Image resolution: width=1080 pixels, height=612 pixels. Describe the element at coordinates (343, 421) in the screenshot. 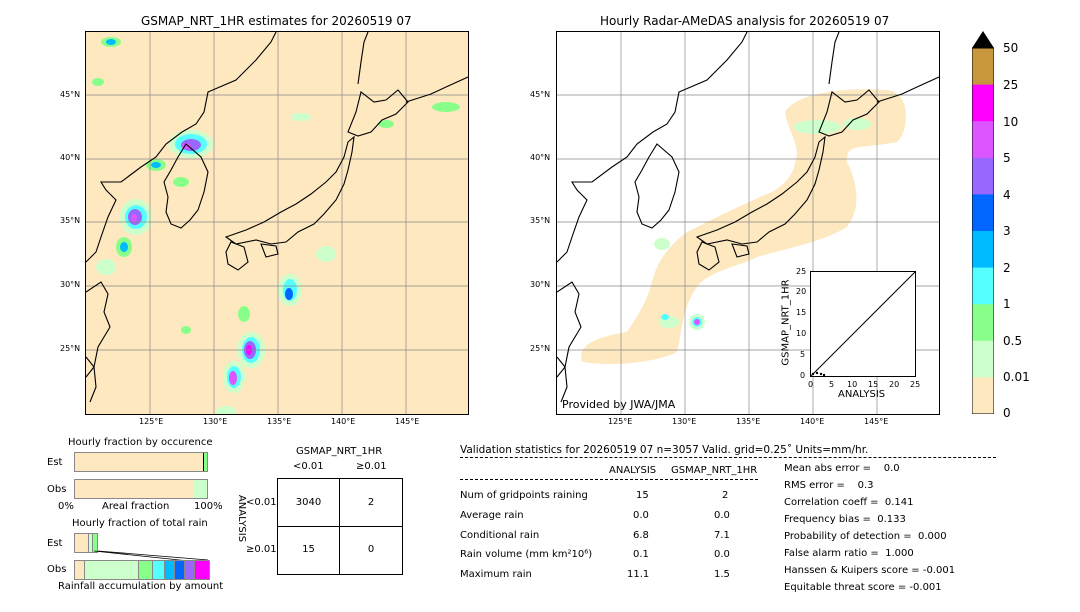

I see `left-lon-label: 140°E` at that location.